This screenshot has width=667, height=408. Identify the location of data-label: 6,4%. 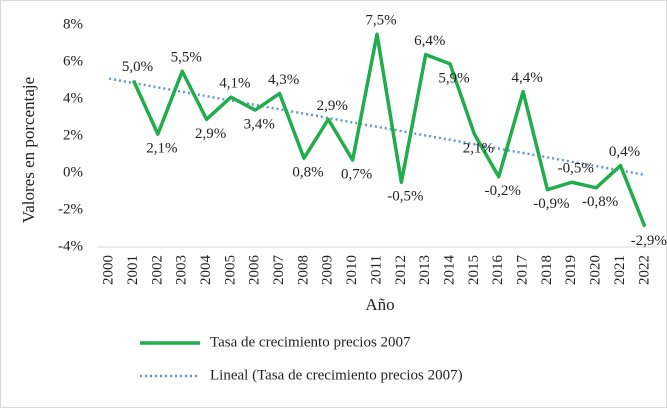
(429, 41).